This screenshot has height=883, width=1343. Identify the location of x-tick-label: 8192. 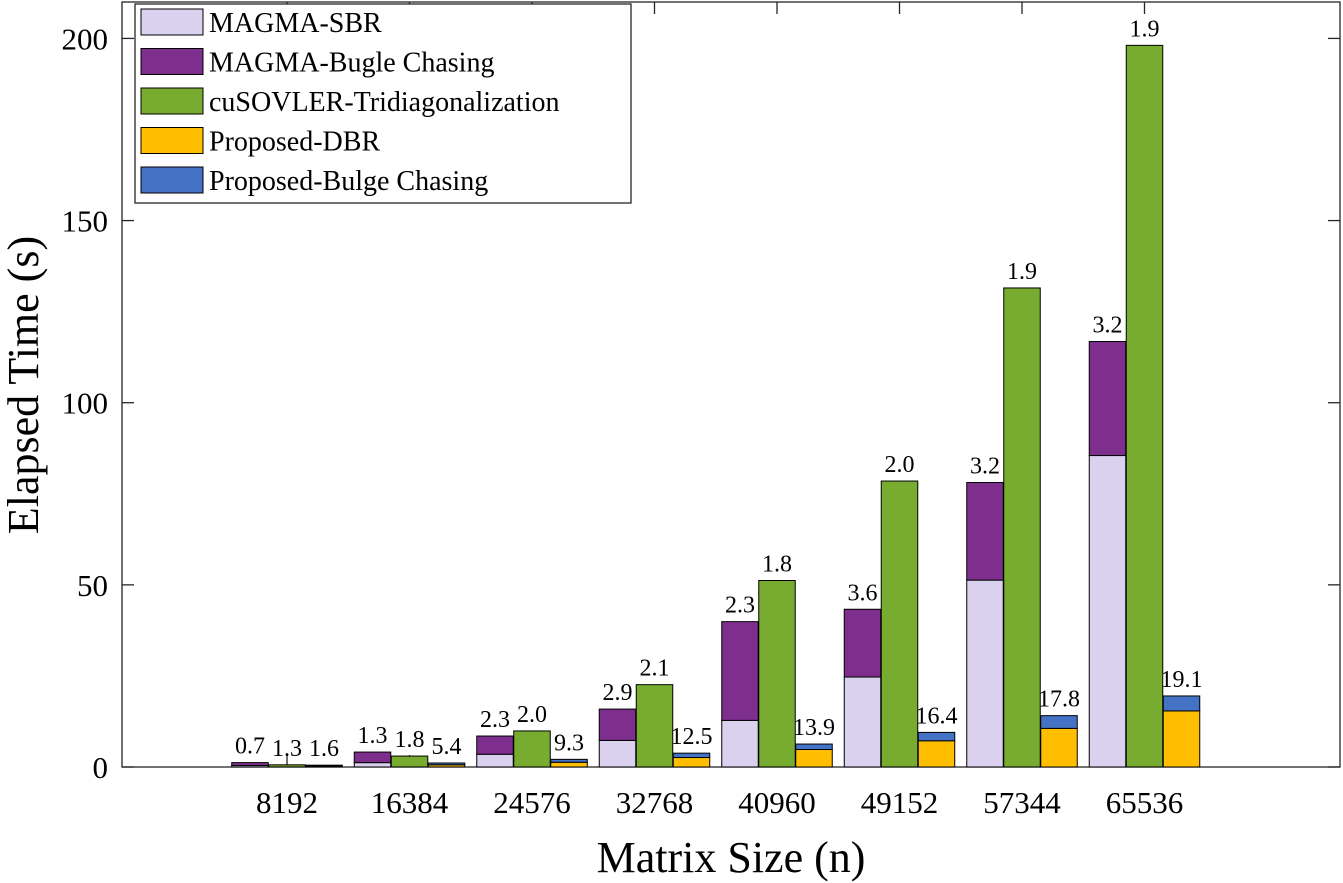
(287, 802).